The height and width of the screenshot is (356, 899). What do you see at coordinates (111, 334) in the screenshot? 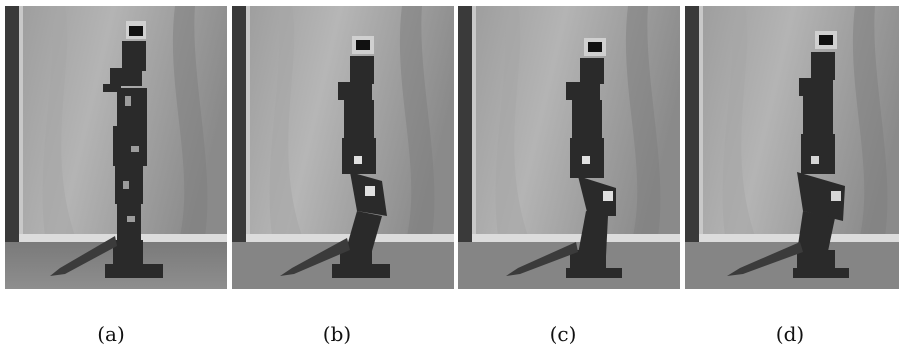
I see `caption-a: (a)` at bounding box center [111, 334].